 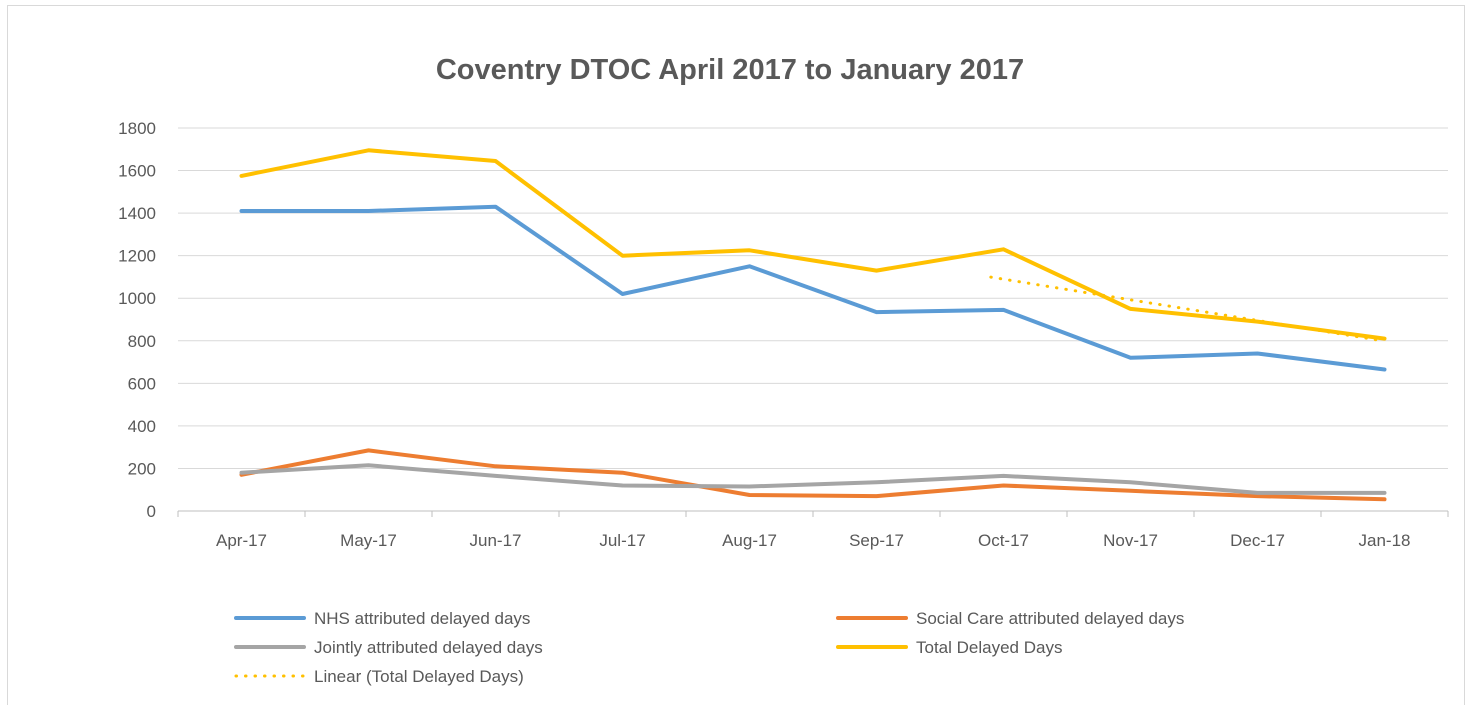 What do you see at coordinates (151, 511) in the screenshot?
I see `y-tick-label: 0` at bounding box center [151, 511].